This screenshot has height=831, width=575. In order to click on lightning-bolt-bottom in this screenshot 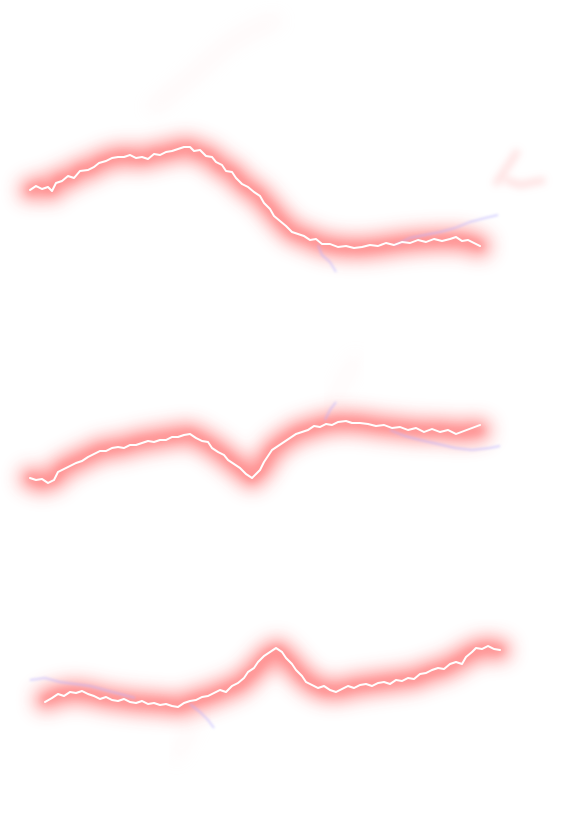, I will do `click(265, 703)`.